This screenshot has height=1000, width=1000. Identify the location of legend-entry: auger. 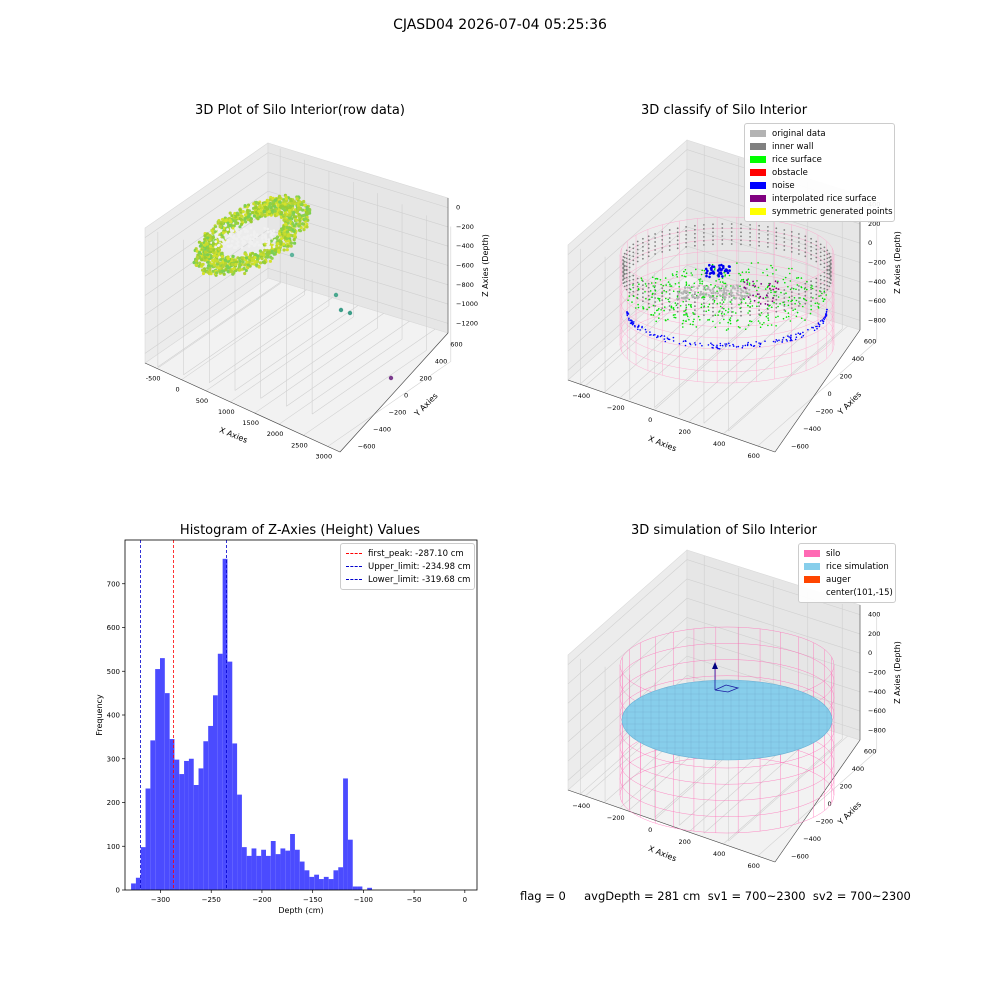
(847, 579).